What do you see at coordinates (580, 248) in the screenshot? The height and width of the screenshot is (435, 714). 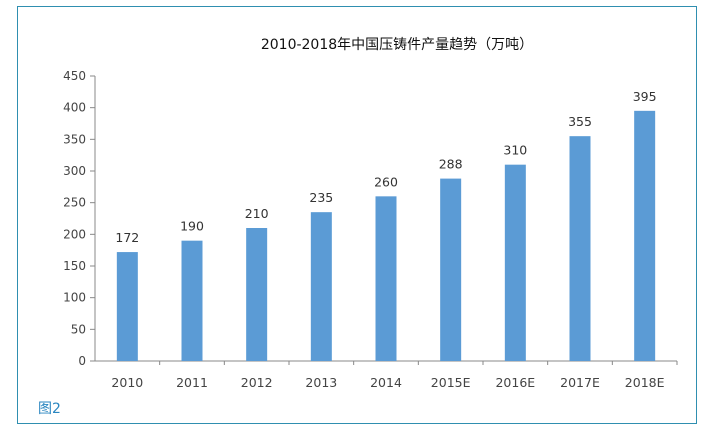 I see `bar-2017E` at bounding box center [580, 248].